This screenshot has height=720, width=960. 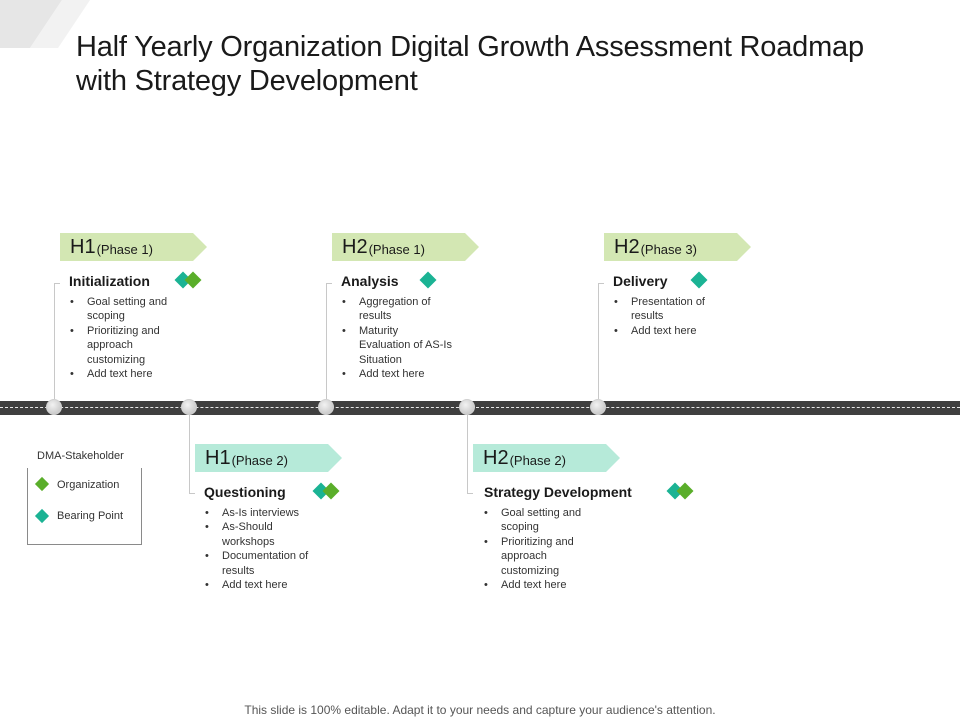 I want to click on stage-title-strategy-development: Strategy Development, so click(x=558, y=492).